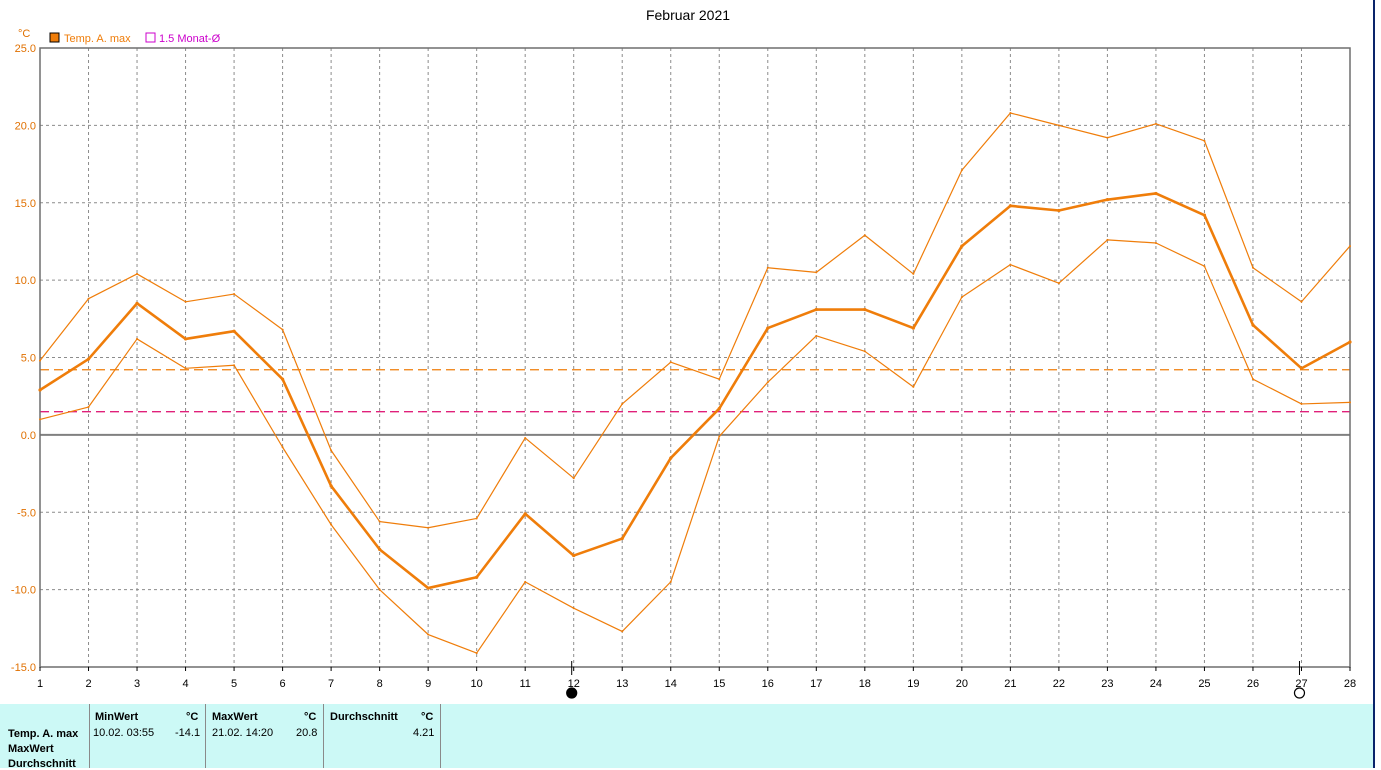  Describe the element at coordinates (622, 684) in the screenshot. I see `x-tick-label: 13` at that location.